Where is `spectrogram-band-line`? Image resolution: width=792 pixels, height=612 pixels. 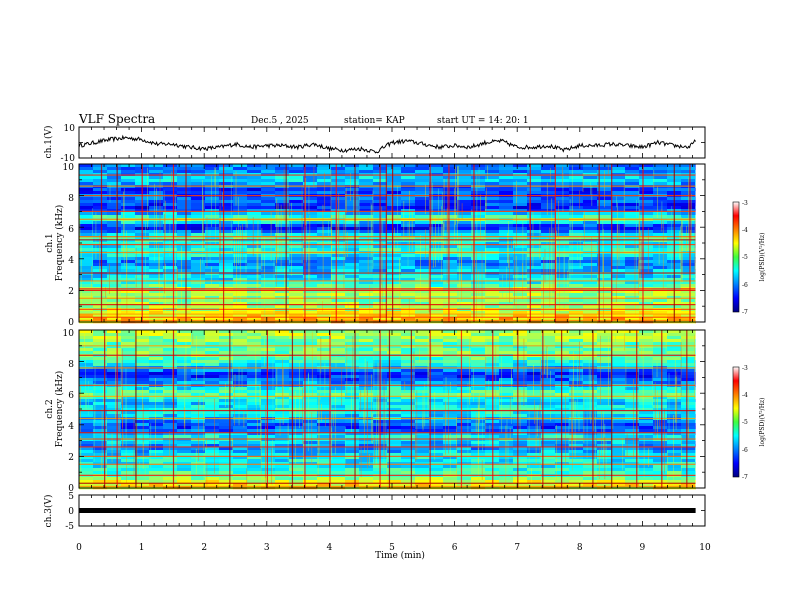 spectrogram-band-line is located at coordinates (387, 252).